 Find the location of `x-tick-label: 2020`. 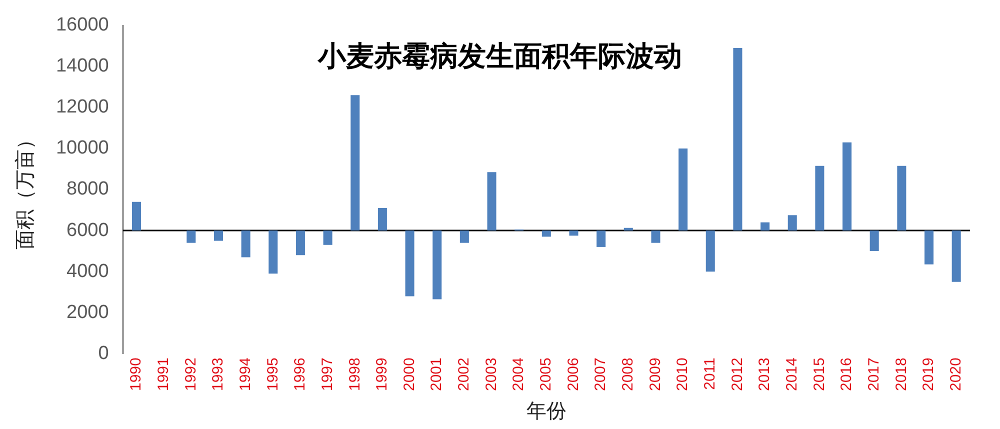

x-tick-label: 2020 is located at coordinates (955, 375).